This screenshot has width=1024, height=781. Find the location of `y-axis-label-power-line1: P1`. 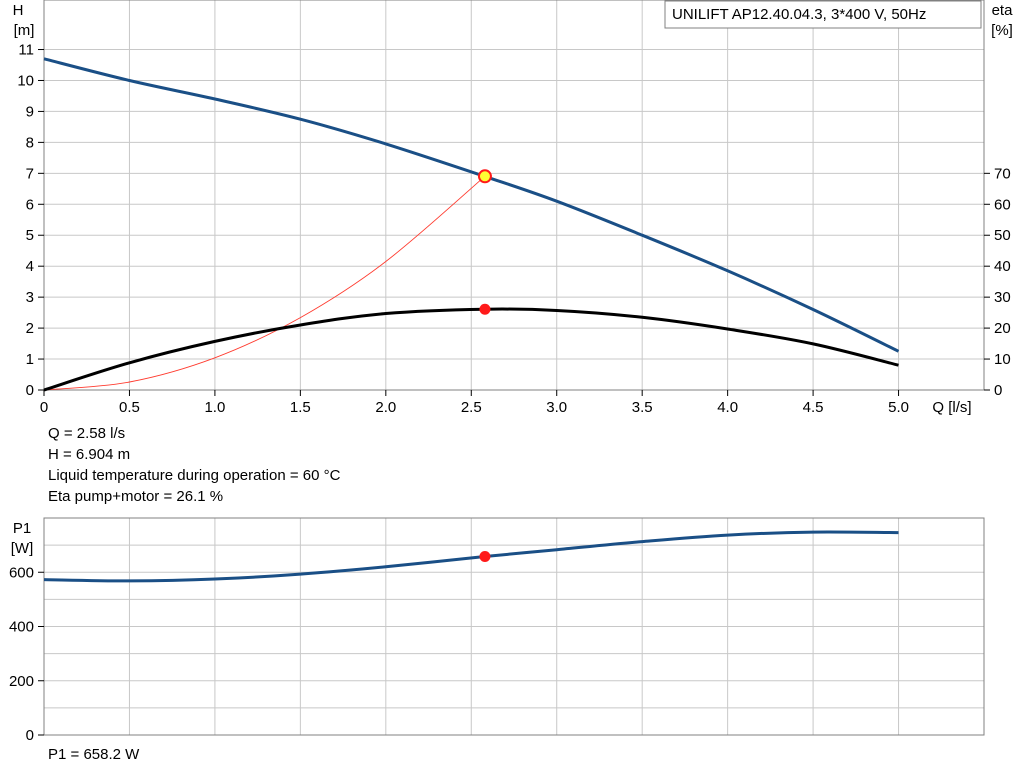

y-axis-label-power-line1: P1 is located at coordinates (22, 528).